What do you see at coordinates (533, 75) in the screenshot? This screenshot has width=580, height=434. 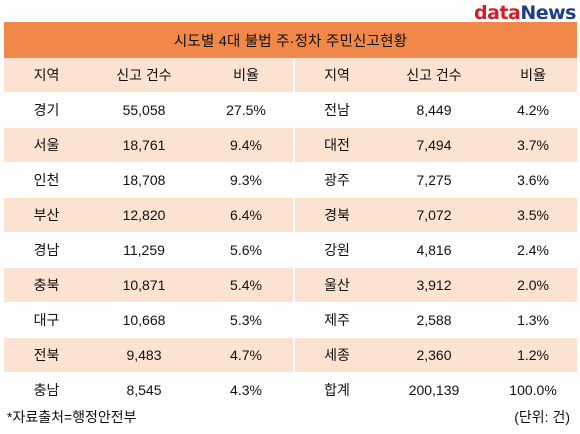 I see `header-ratio-2: 비율` at bounding box center [533, 75].